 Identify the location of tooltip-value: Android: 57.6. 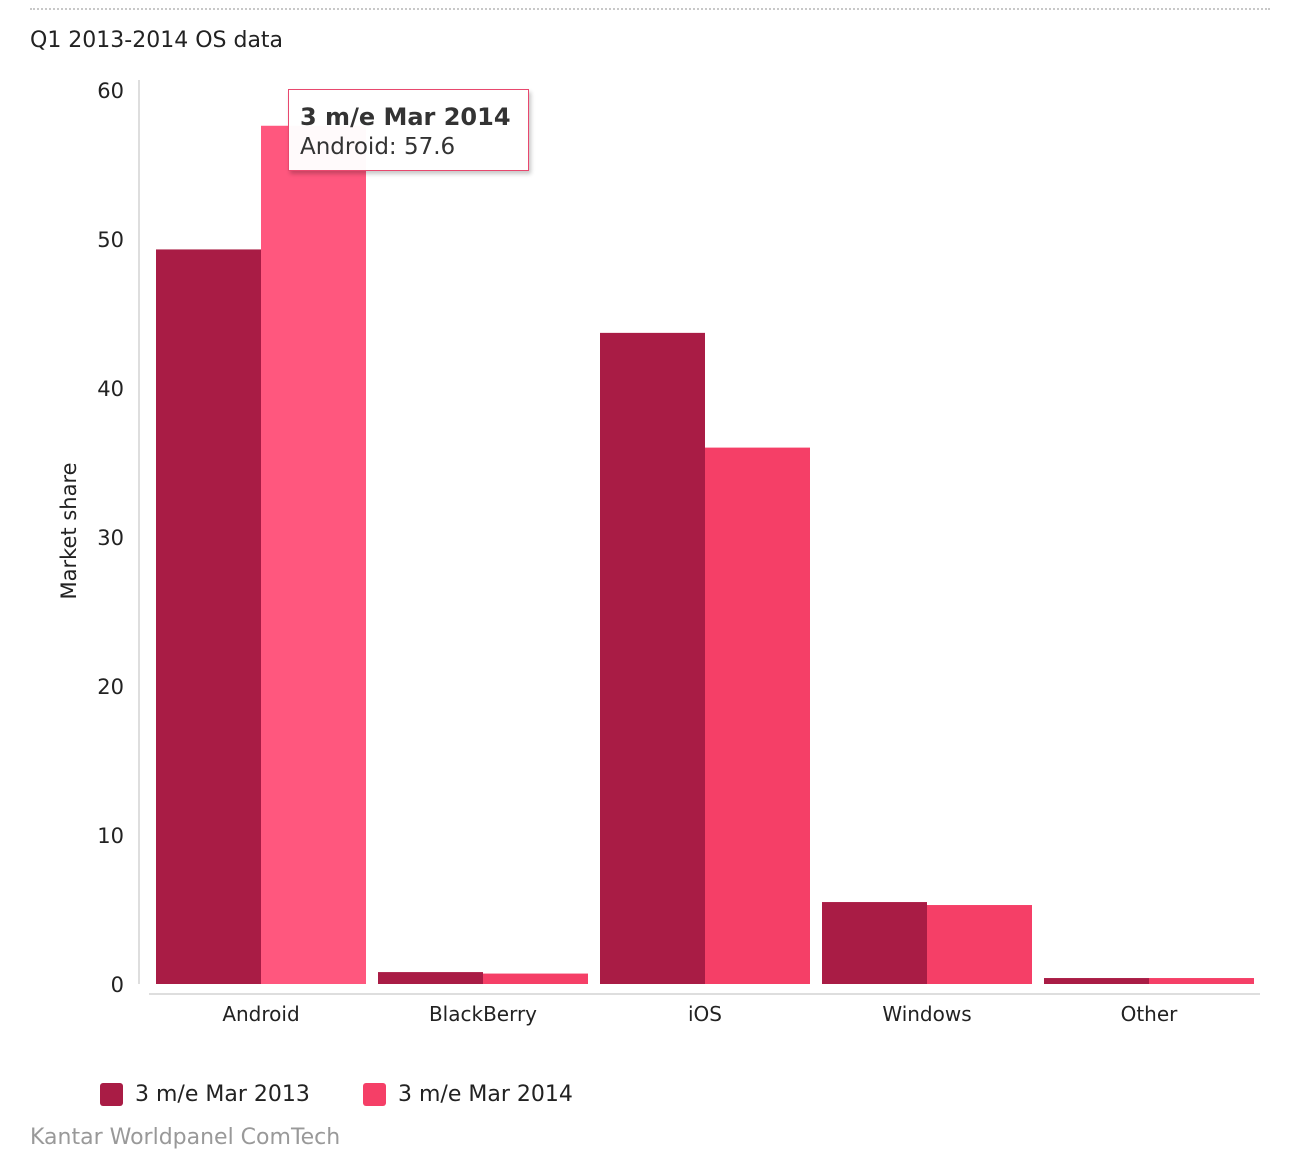
(378, 147).